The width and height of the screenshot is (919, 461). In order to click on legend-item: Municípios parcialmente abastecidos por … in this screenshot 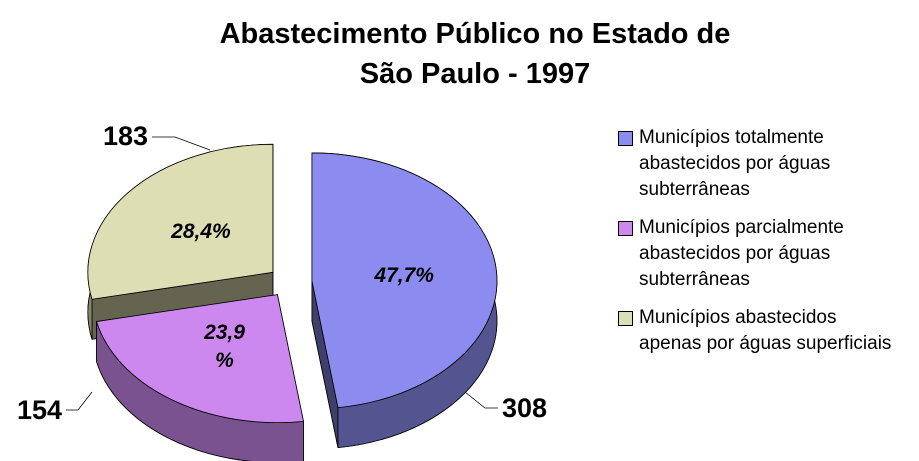, I will do `click(768, 254)`.